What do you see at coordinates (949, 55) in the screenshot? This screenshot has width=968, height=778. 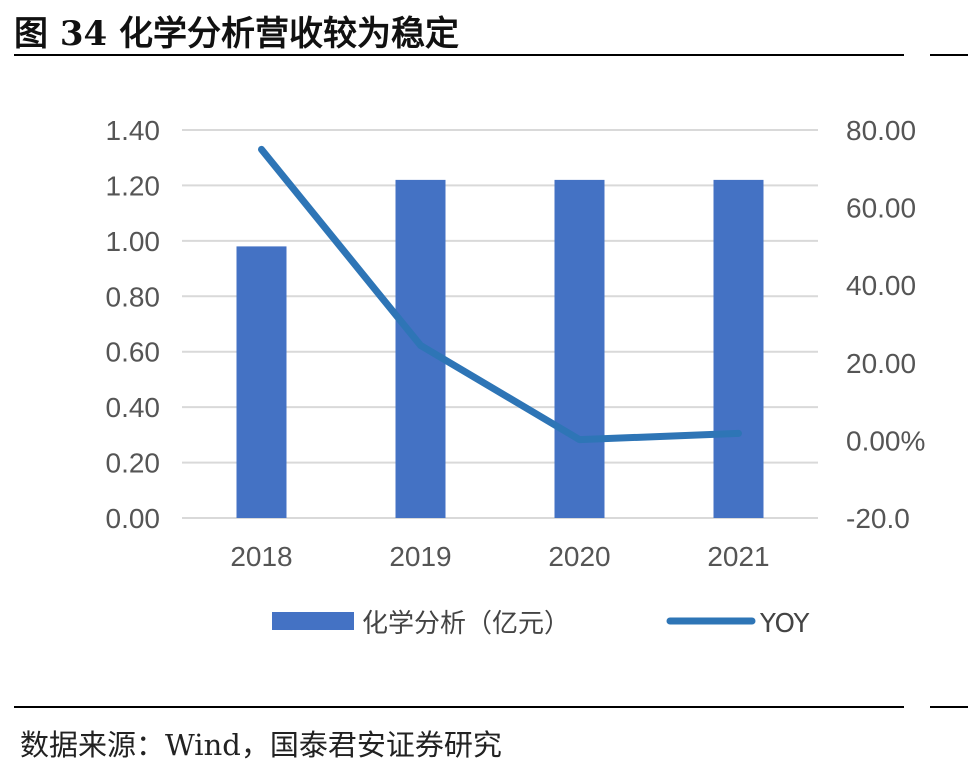 I see `title-rule-right` at bounding box center [949, 55].